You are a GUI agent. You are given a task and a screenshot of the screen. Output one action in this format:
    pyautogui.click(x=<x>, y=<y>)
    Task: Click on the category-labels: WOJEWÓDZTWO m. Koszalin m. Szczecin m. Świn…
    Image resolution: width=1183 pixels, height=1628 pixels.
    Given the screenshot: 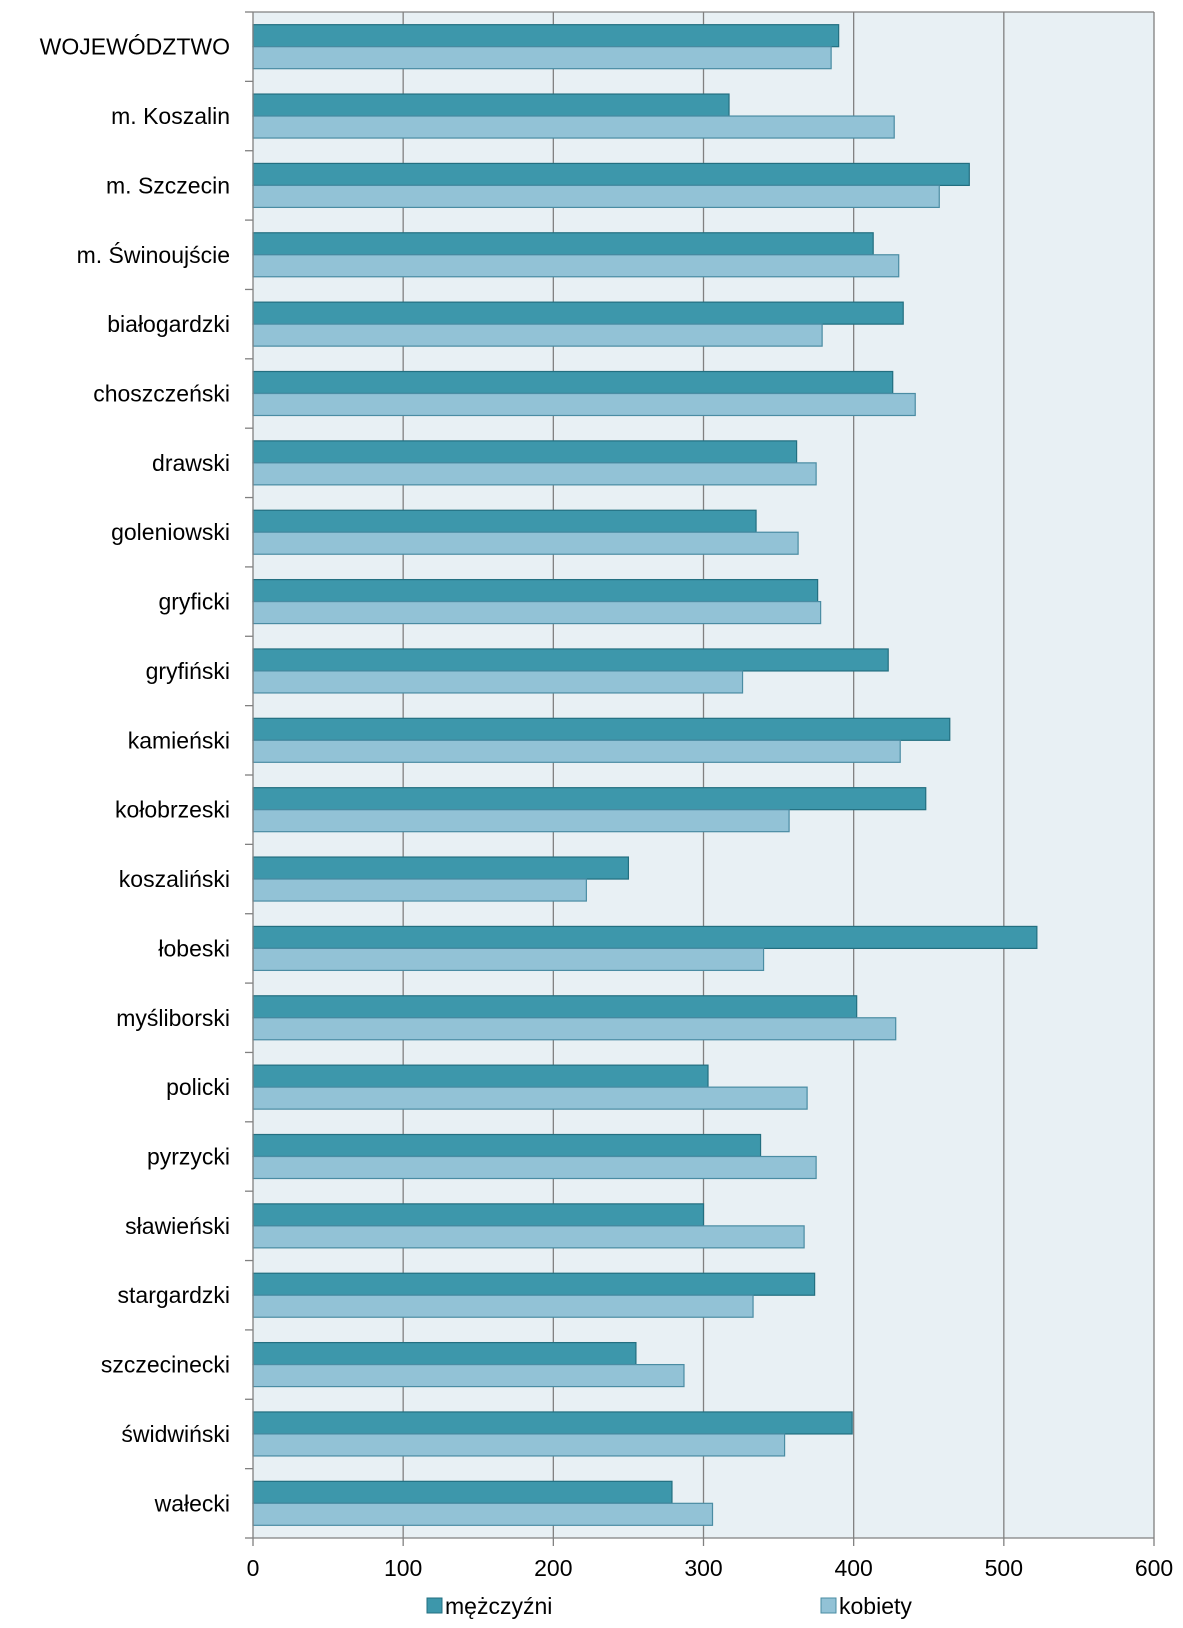 What is the action you would take?
    pyautogui.click(x=135, y=775)
    